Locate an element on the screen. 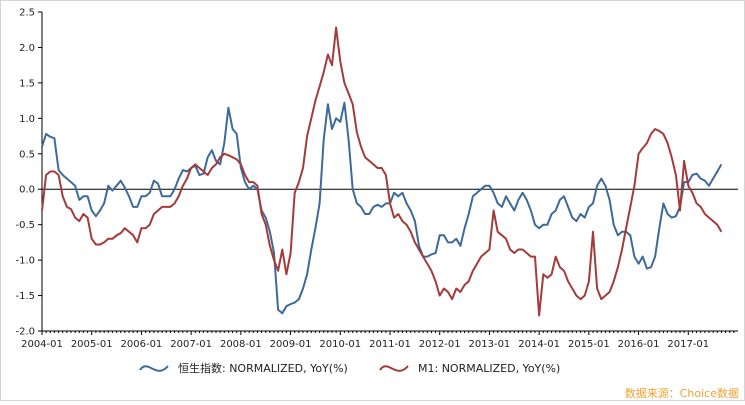 This screenshot has width=745, height=405. x-tick-label: 2014-01 is located at coordinates (539, 344).